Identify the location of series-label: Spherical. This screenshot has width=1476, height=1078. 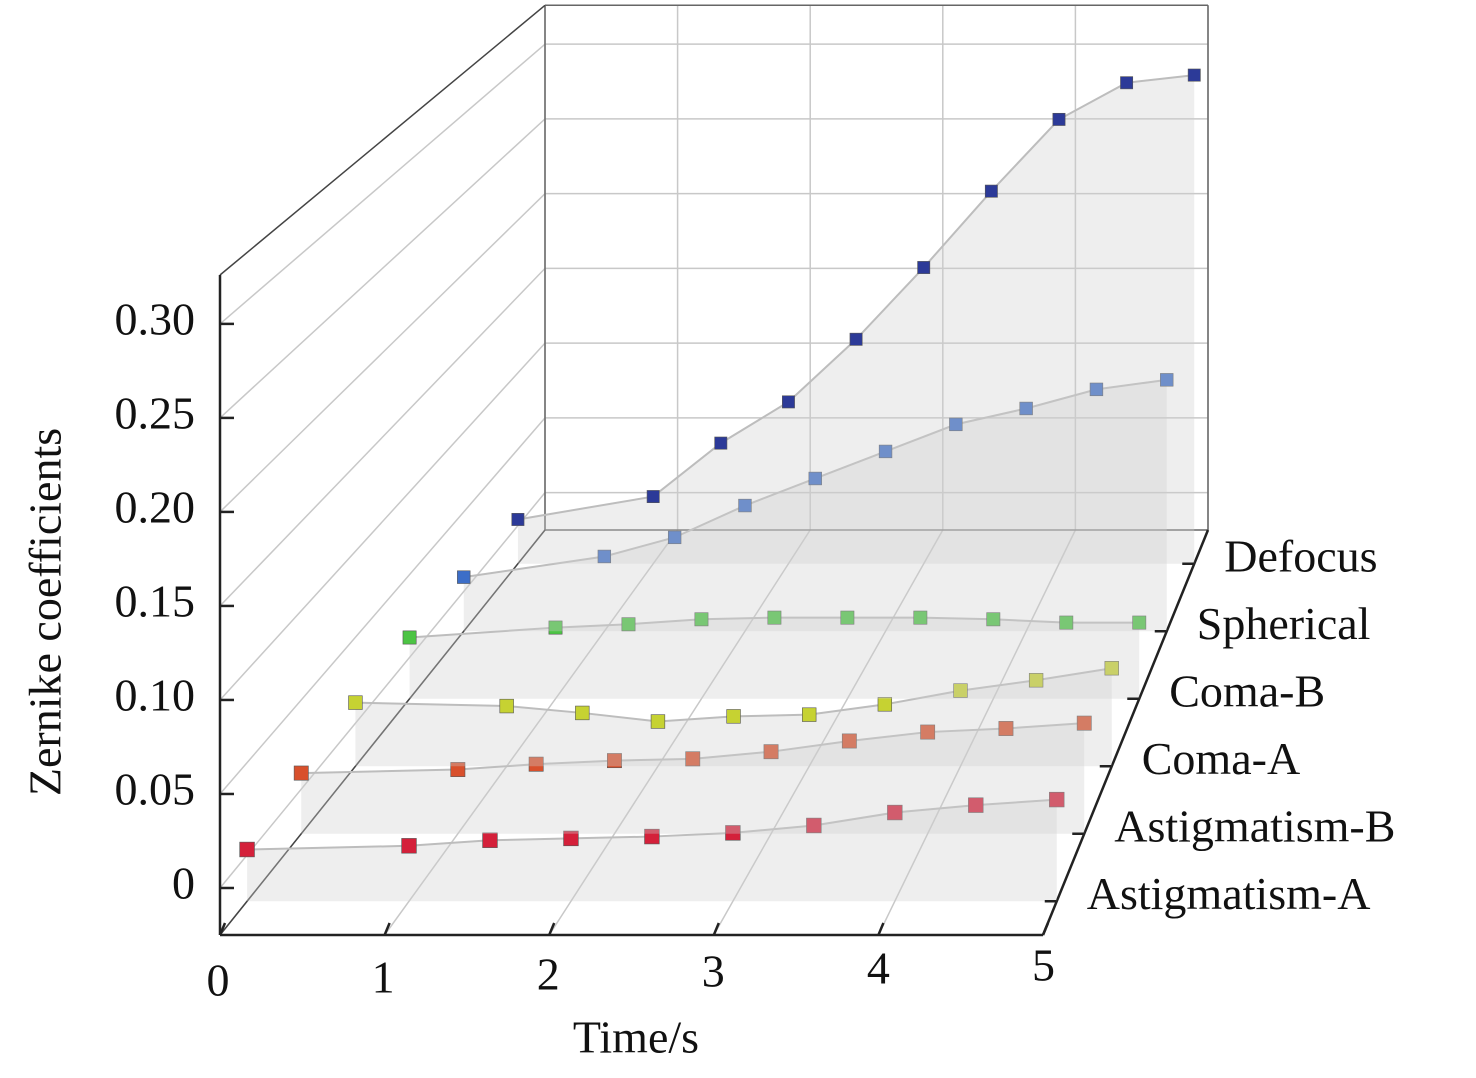
(1284, 623).